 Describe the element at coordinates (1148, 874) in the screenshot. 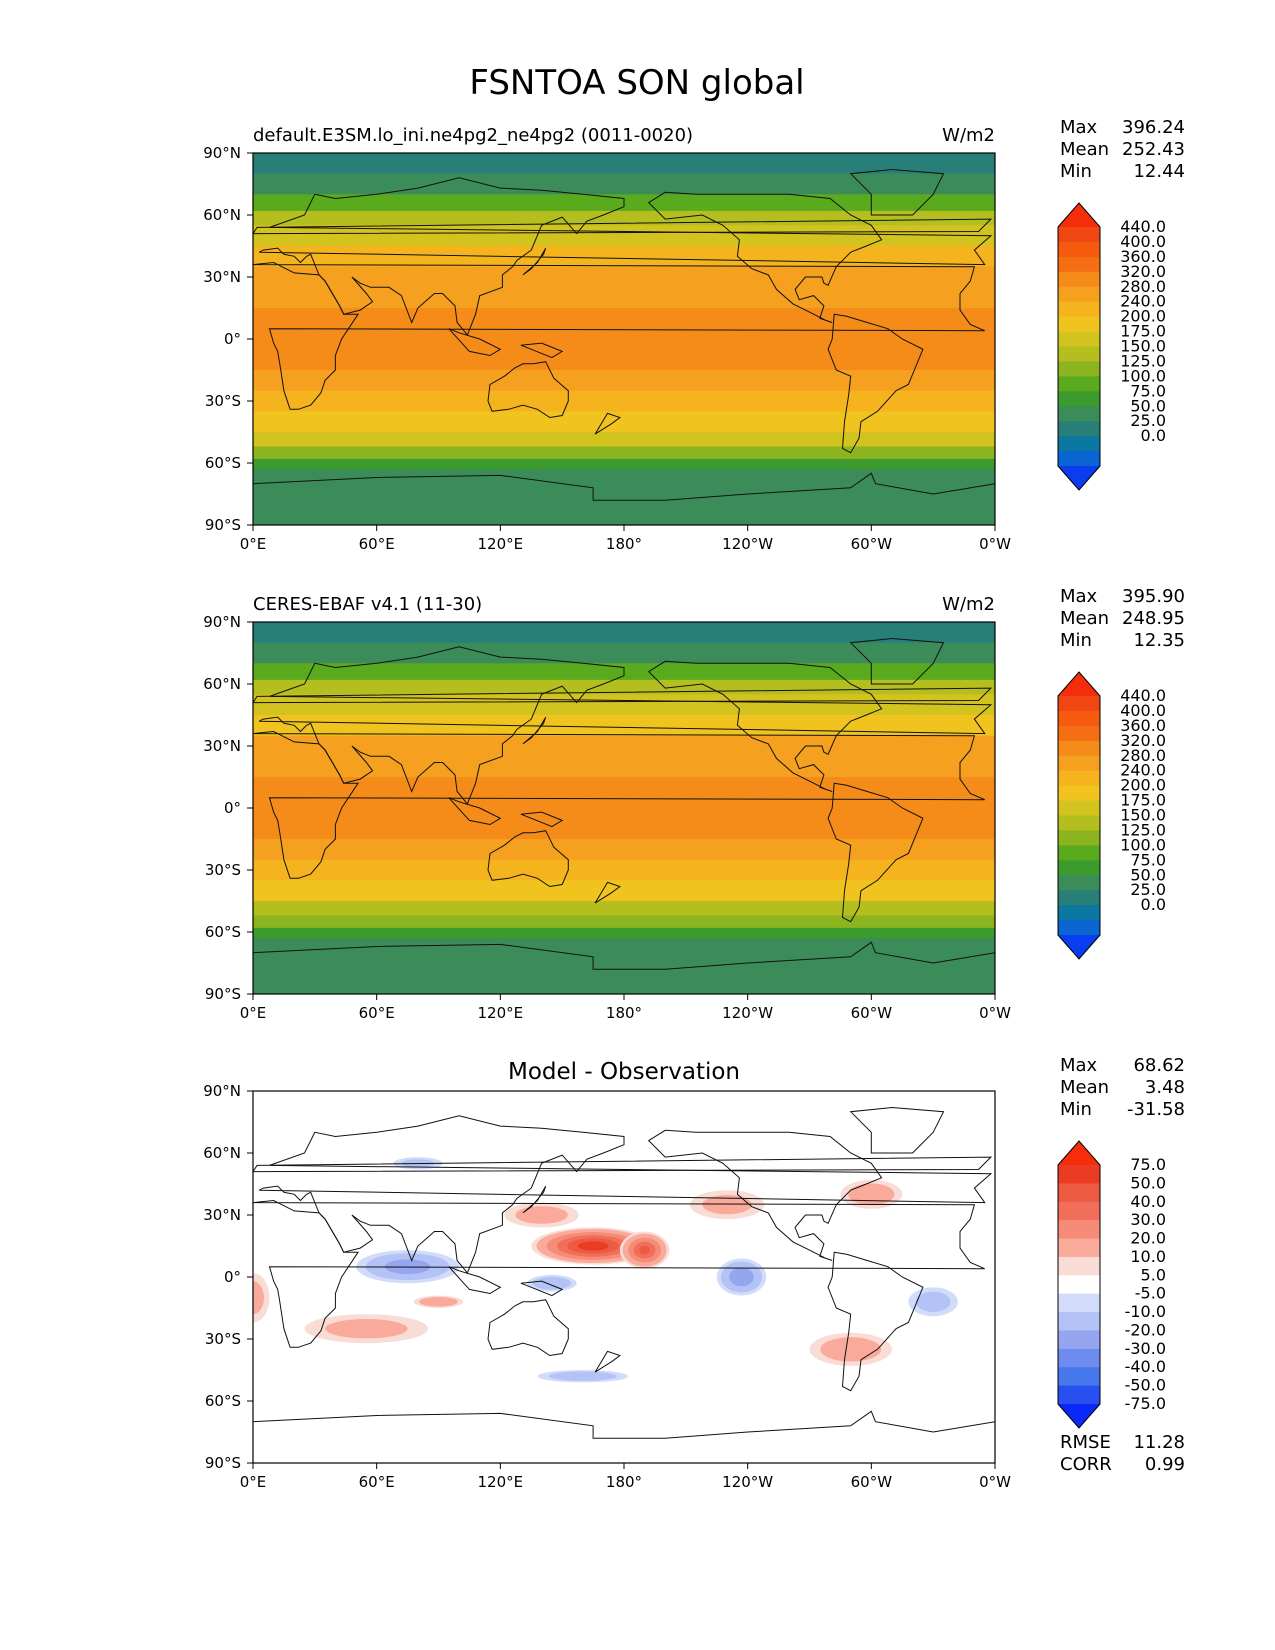

I see `colorbar-label: 50.0` at that location.